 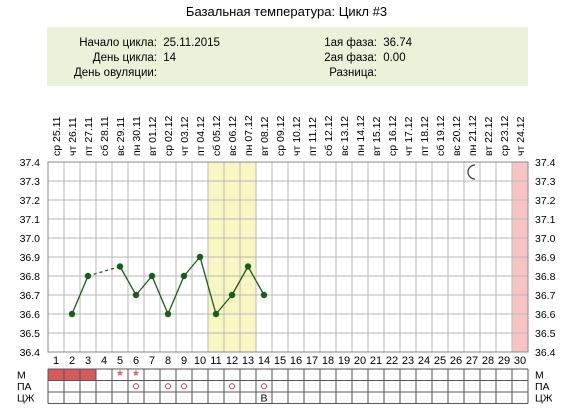 I want to click on y-tick-label-left: 36.6, so click(x=30, y=315).